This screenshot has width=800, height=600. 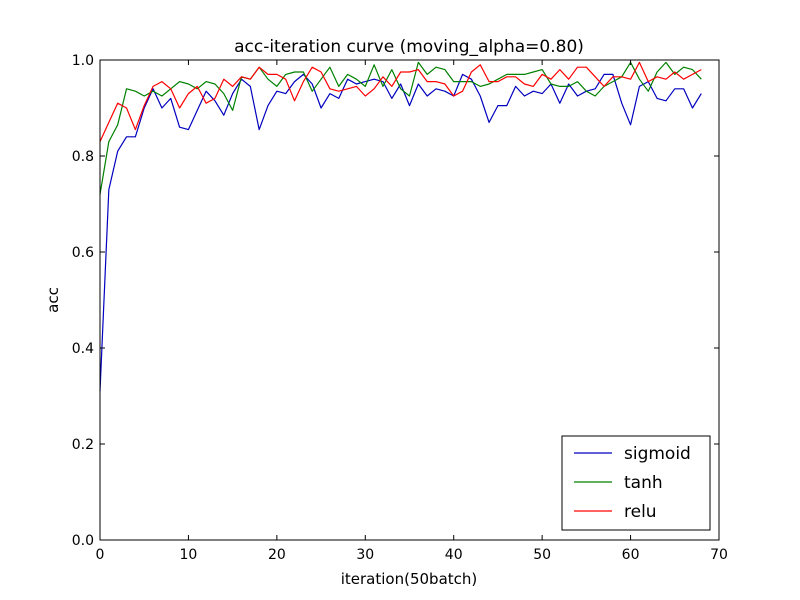 What do you see at coordinates (365, 555) in the screenshot?
I see `x-tick-label: 30` at bounding box center [365, 555].